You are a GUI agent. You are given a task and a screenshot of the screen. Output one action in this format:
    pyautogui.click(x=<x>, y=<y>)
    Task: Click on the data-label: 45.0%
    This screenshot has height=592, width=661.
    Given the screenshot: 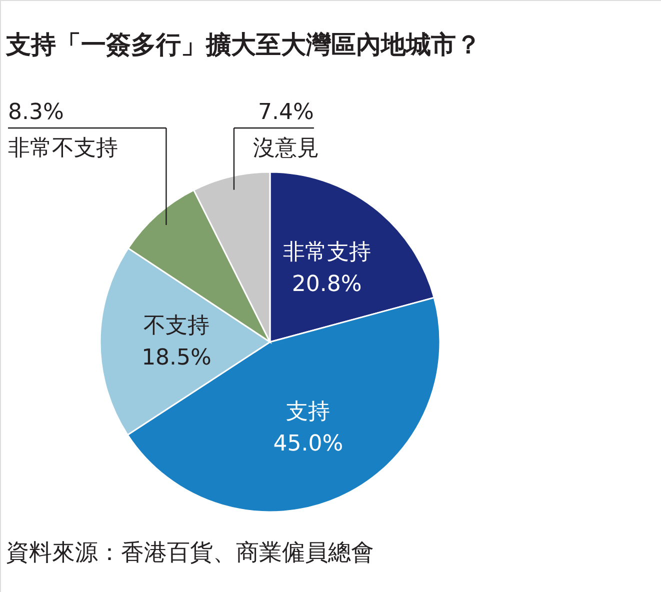 What is the action you would take?
    pyautogui.click(x=308, y=443)
    